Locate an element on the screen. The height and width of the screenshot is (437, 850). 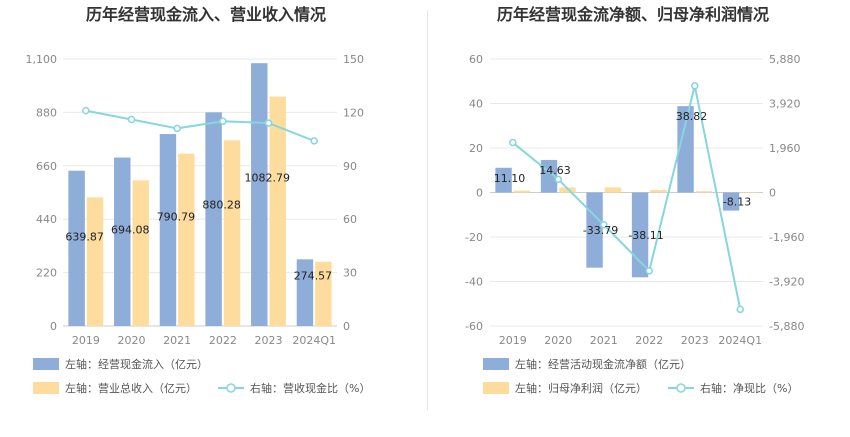
bar-data-label: 38.82 is located at coordinates (692, 116).